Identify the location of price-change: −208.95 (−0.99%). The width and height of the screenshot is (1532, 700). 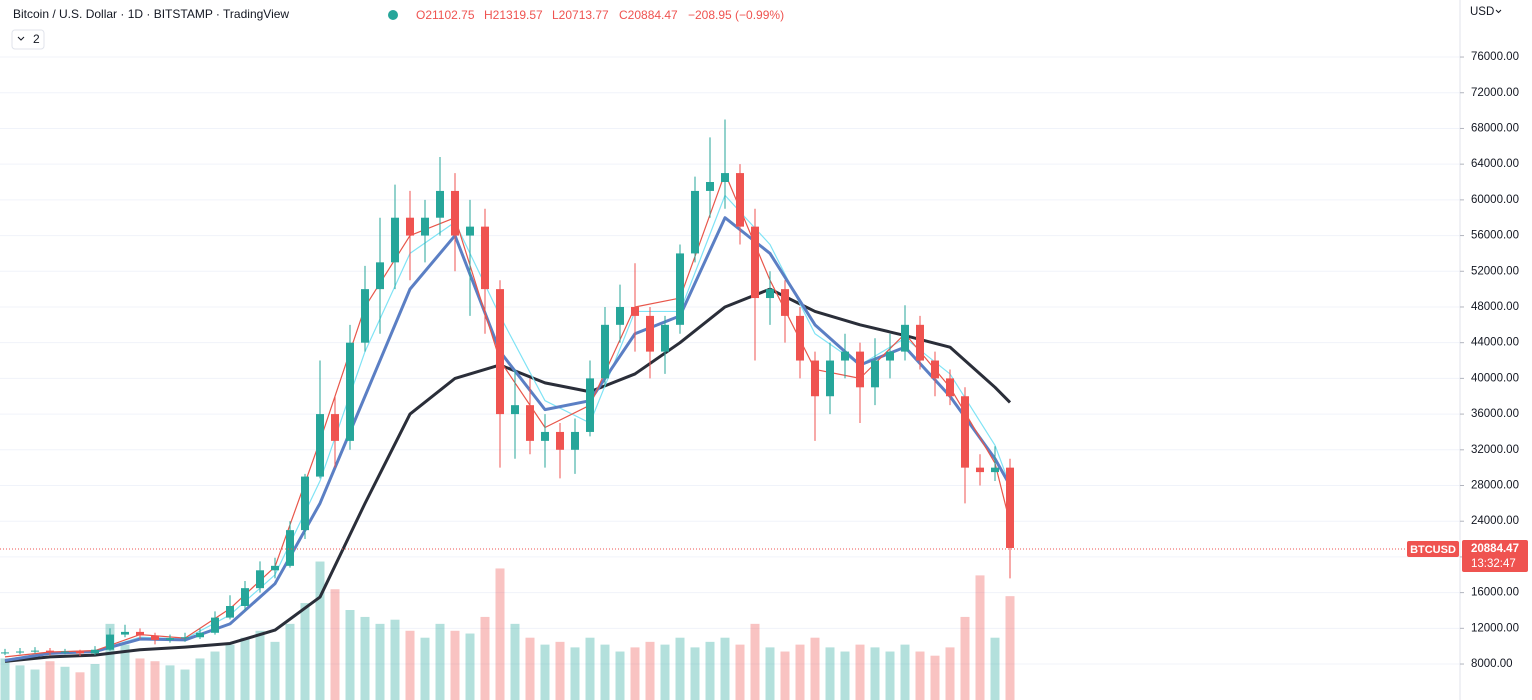
(736, 15).